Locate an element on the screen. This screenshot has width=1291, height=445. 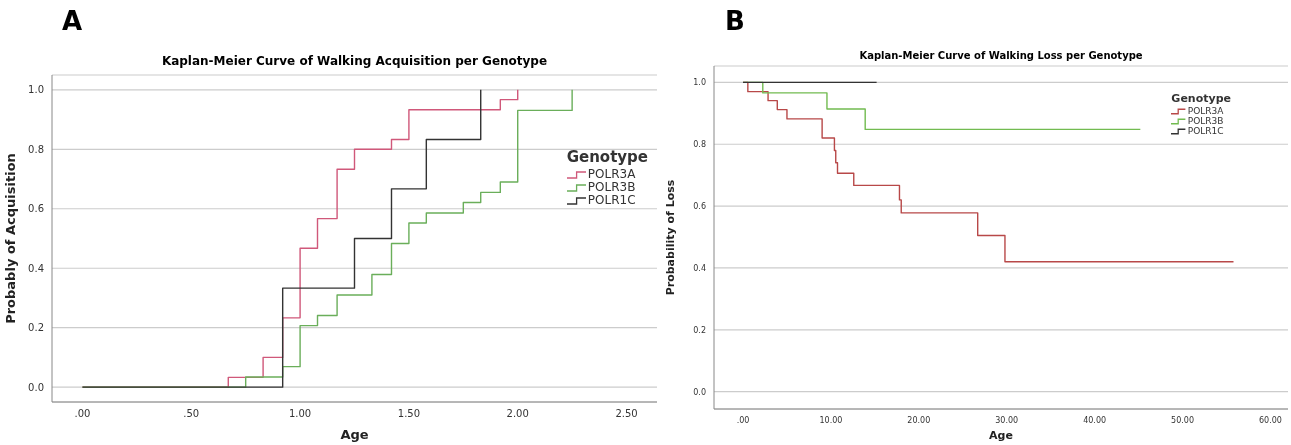
y-axis-title: Probably of Acquisition is located at coordinates (10, 238).